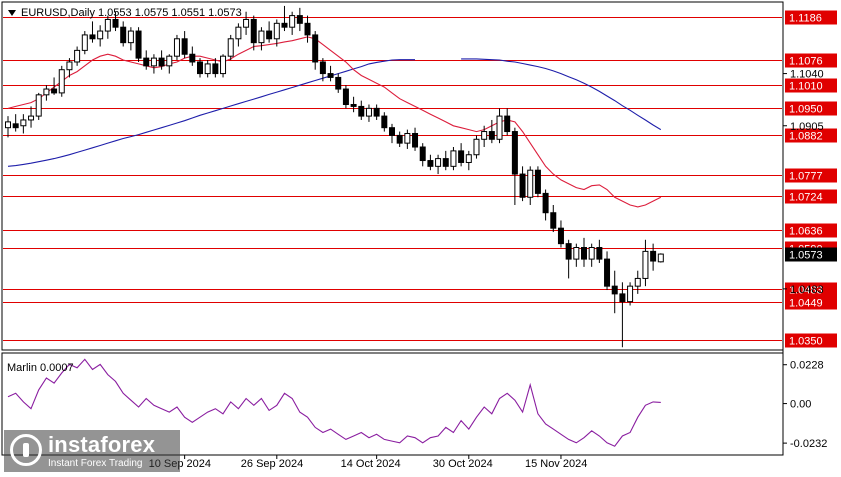  What do you see at coordinates (806, 62) in the screenshot?
I see `level-label: 1.1076` at bounding box center [806, 62].